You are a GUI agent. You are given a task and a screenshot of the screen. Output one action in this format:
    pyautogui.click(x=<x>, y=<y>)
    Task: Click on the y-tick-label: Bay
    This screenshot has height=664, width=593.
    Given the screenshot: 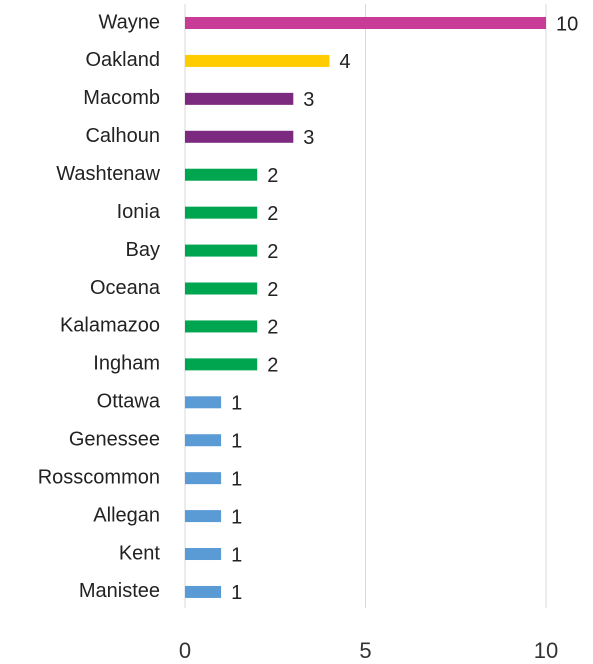 What is the action you would take?
    pyautogui.click(x=143, y=250)
    